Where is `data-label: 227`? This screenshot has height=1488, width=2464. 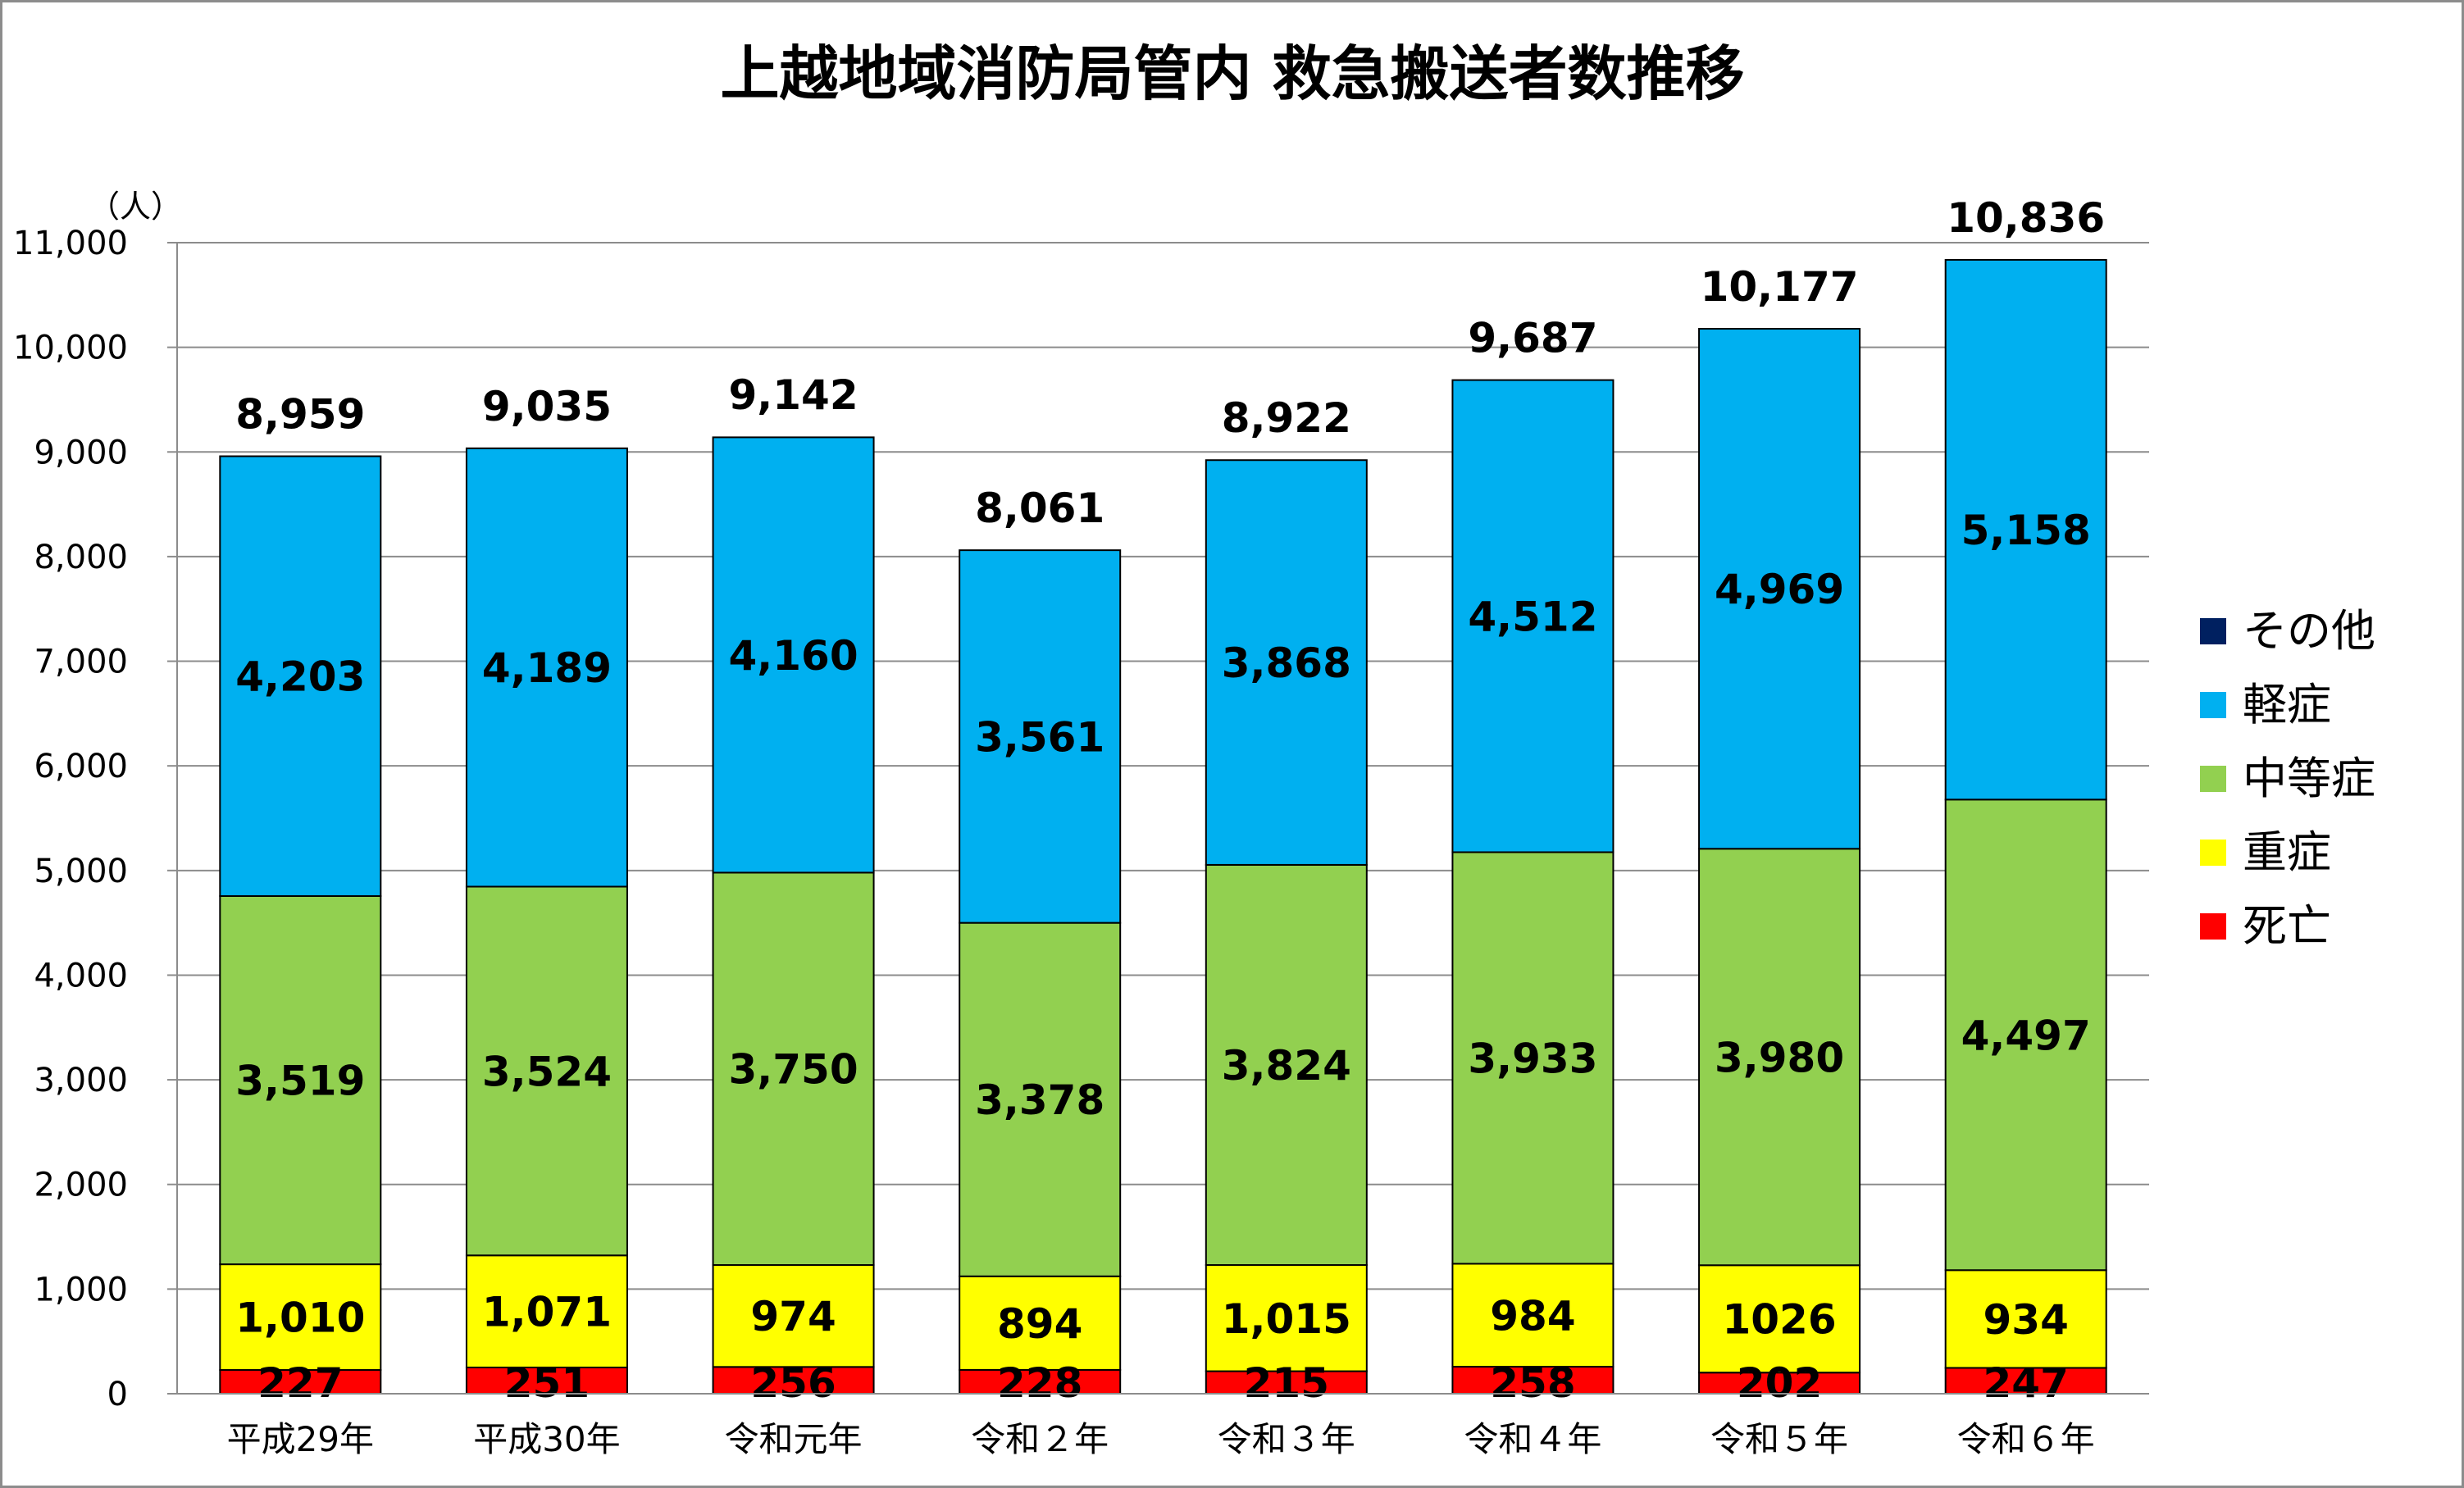 data-label: 227 is located at coordinates (300, 1383).